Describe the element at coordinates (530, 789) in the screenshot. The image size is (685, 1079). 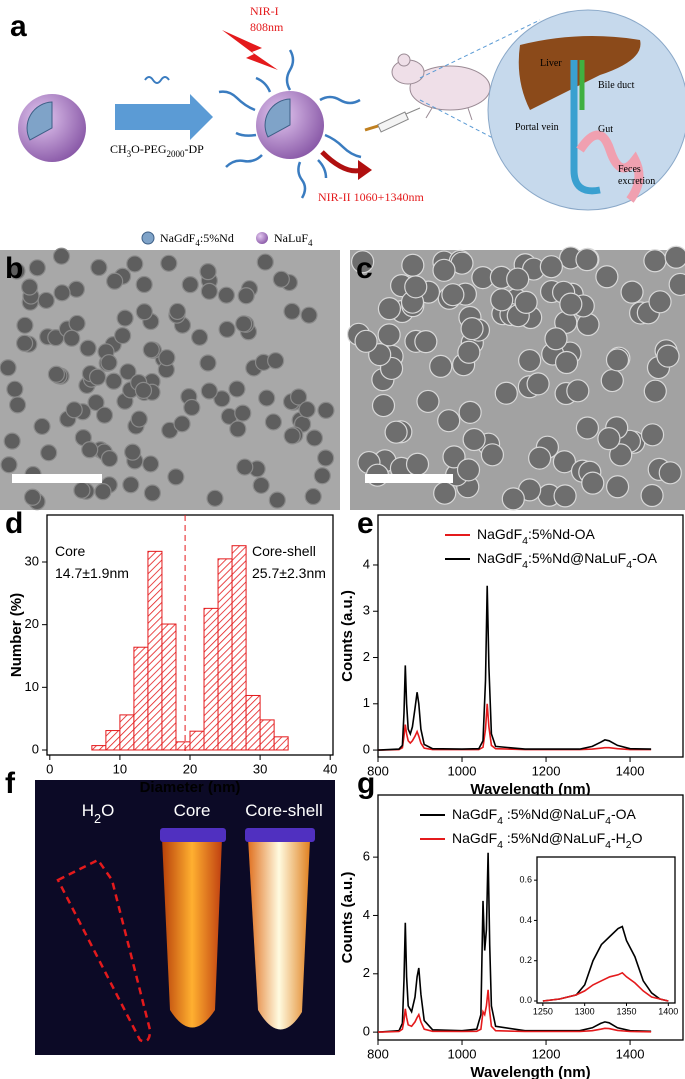
I see `x-axis-label: Wavelength (nm)` at that location.